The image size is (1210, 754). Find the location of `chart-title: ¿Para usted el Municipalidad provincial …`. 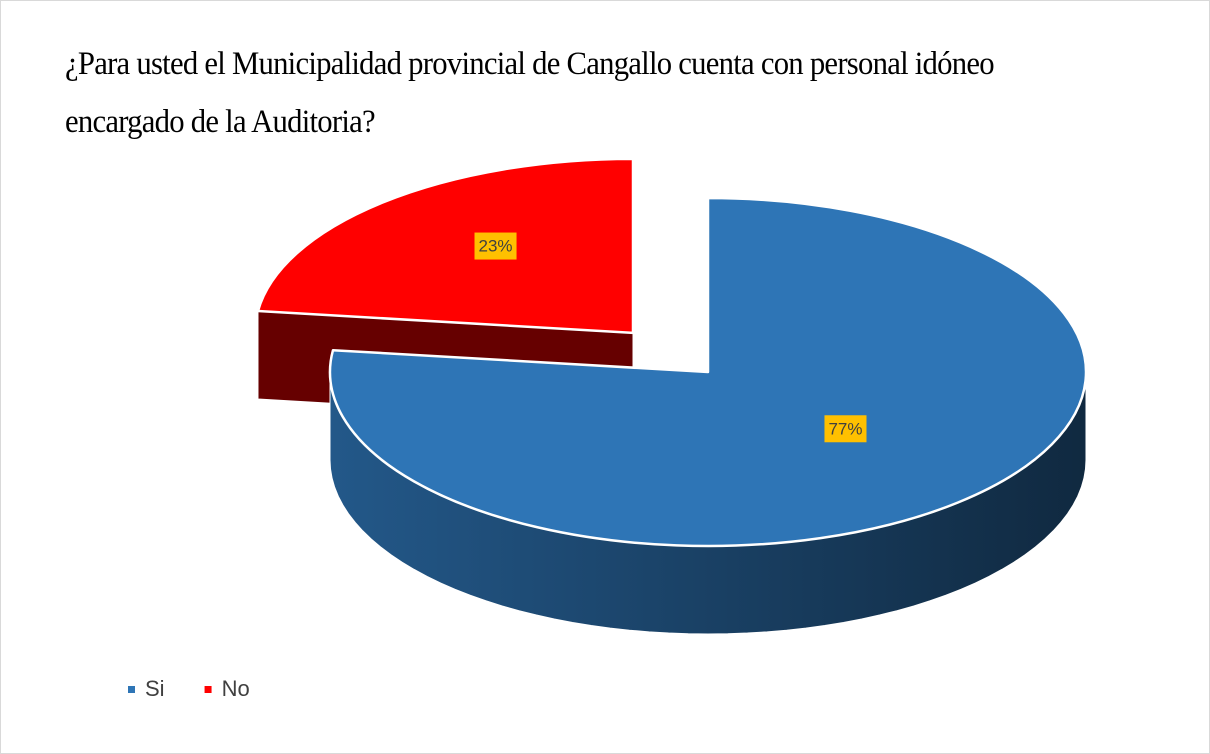

chart-title: ¿Para usted el Municipalidad provincial … is located at coordinates (530, 93).